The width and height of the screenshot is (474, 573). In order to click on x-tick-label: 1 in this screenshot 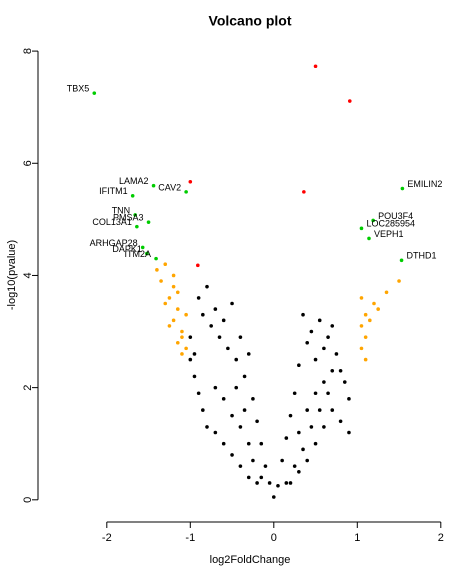, I will do `click(357, 538)`.